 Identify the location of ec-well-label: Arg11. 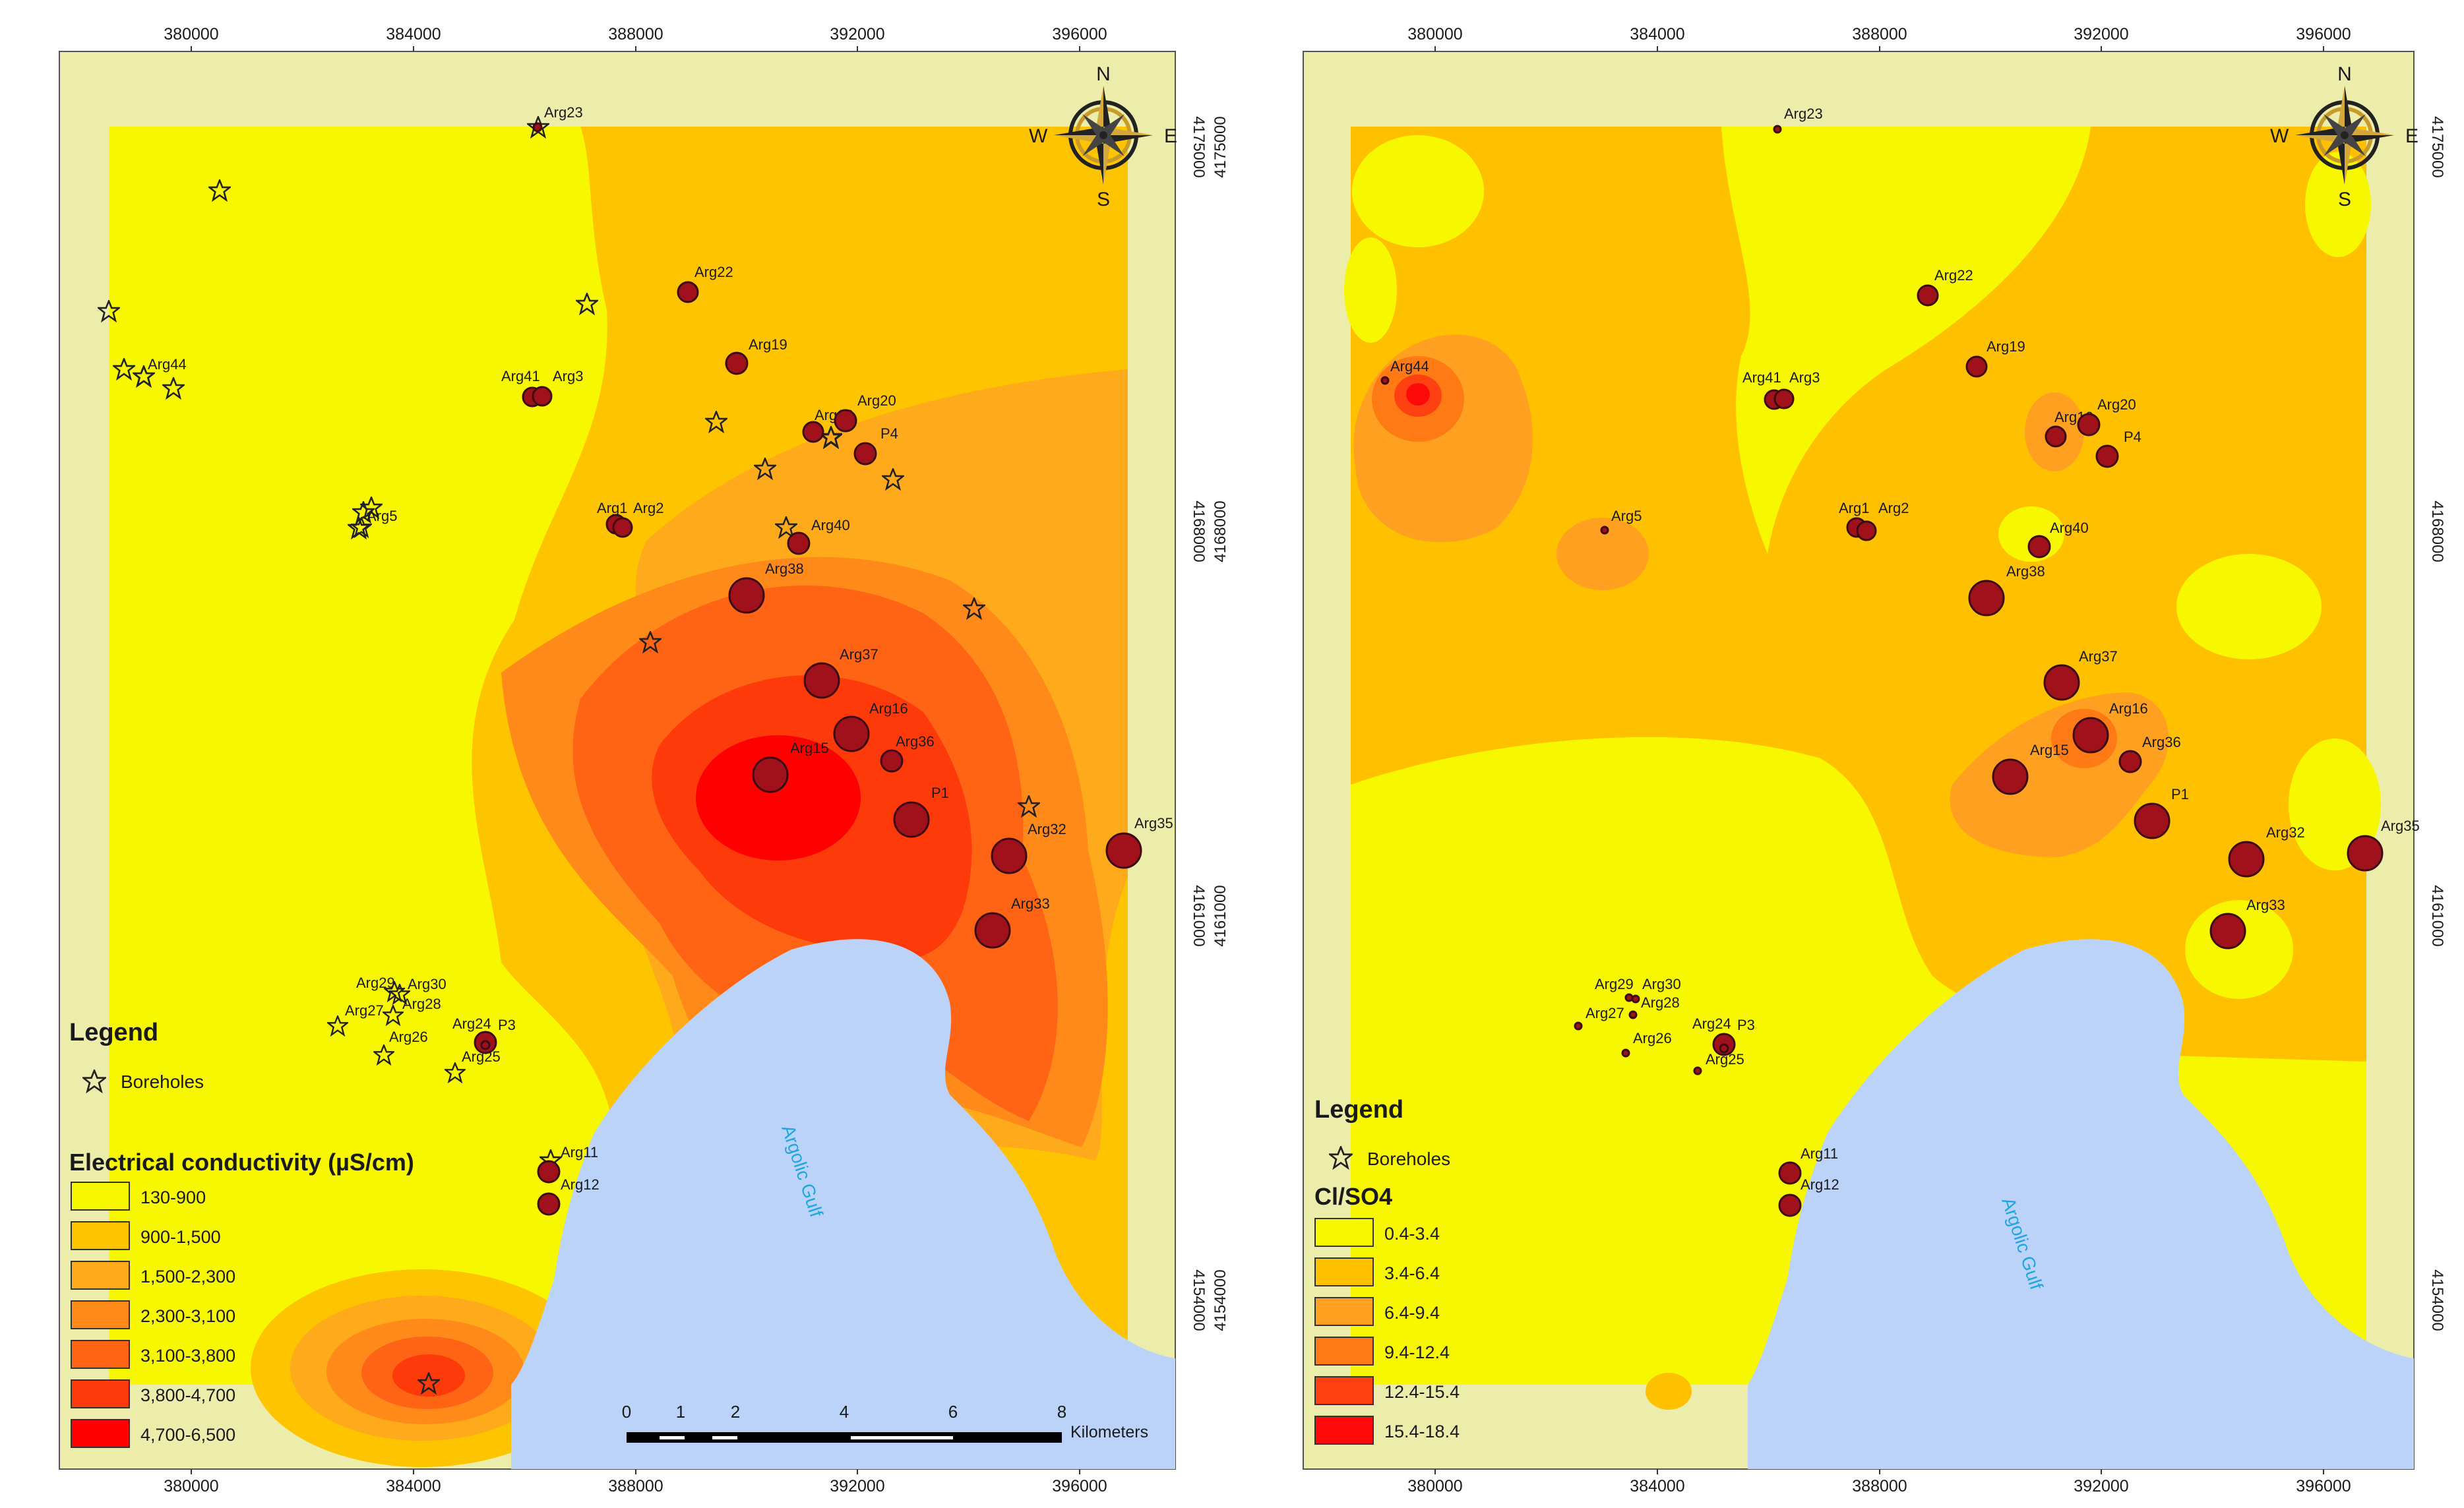
(579, 1152).